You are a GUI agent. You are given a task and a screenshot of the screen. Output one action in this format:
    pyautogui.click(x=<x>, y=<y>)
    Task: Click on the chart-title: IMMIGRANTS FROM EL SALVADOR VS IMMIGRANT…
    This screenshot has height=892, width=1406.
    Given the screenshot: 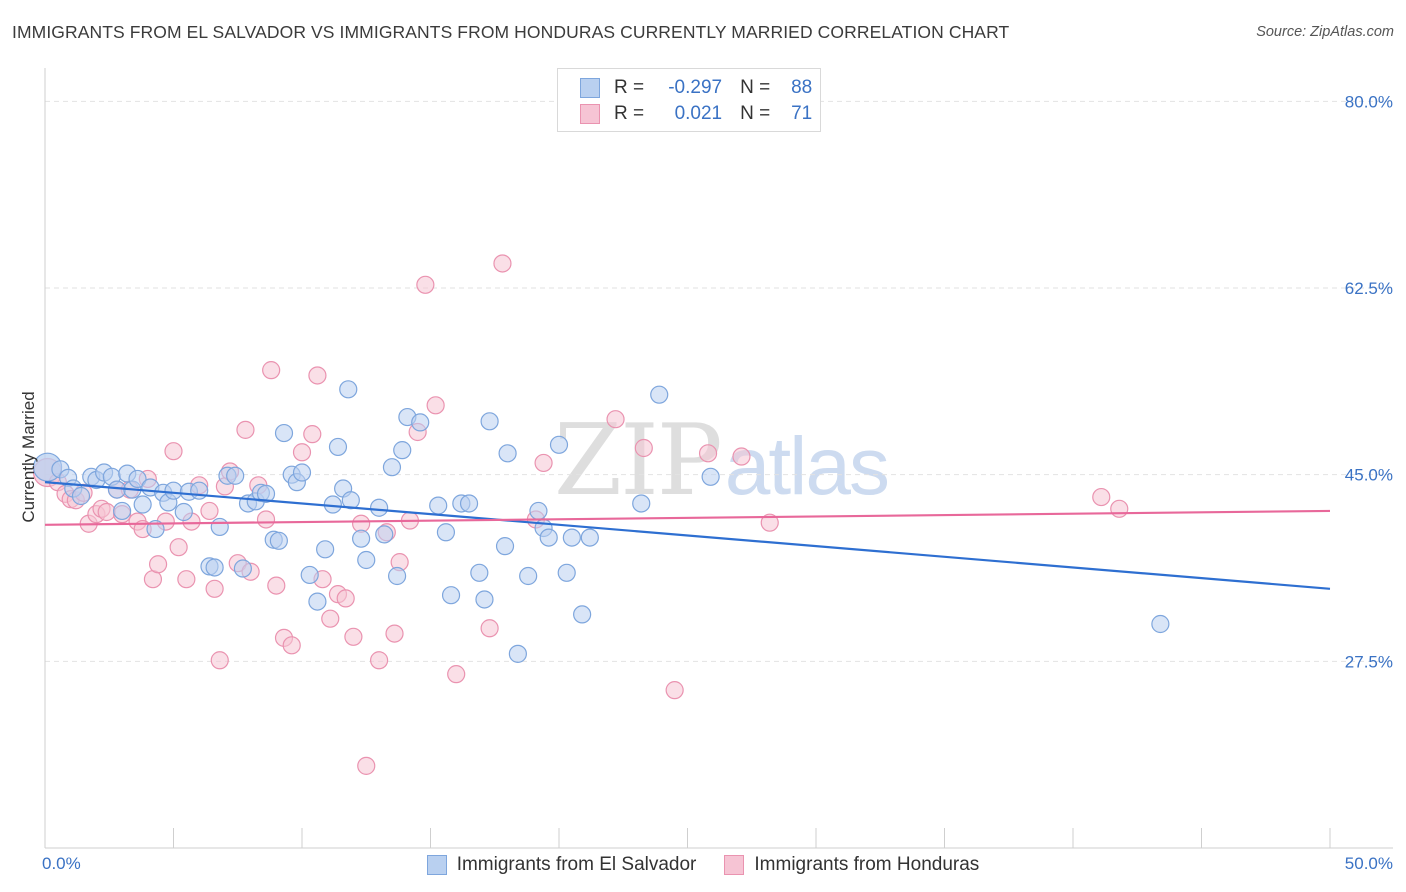 What is the action you would take?
    pyautogui.click(x=511, y=32)
    